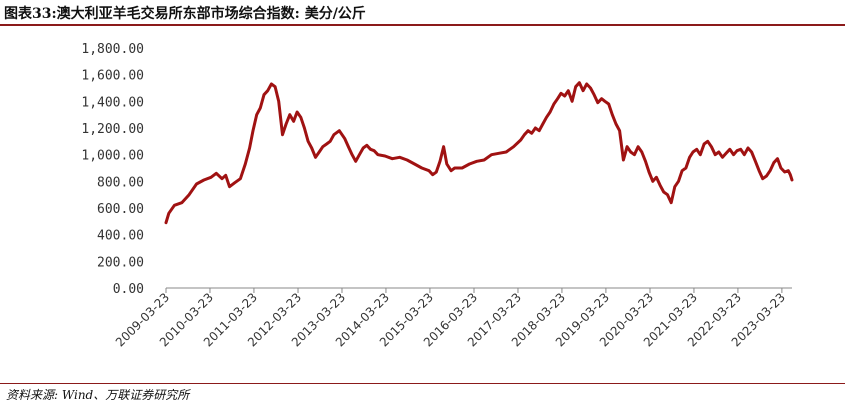 This screenshot has width=845, height=414. Describe the element at coordinates (120, 182) in the screenshot. I see `y-tick-label: 800.00` at that location.